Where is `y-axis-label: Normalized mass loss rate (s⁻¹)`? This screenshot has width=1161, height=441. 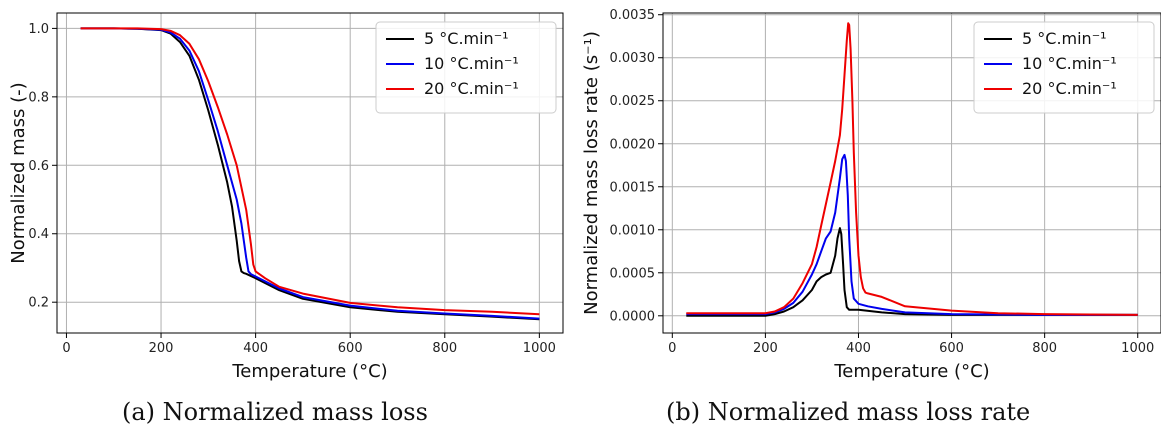
y-axis-label: Normalized mass loss rate (s⁻¹) is located at coordinates (591, 173).